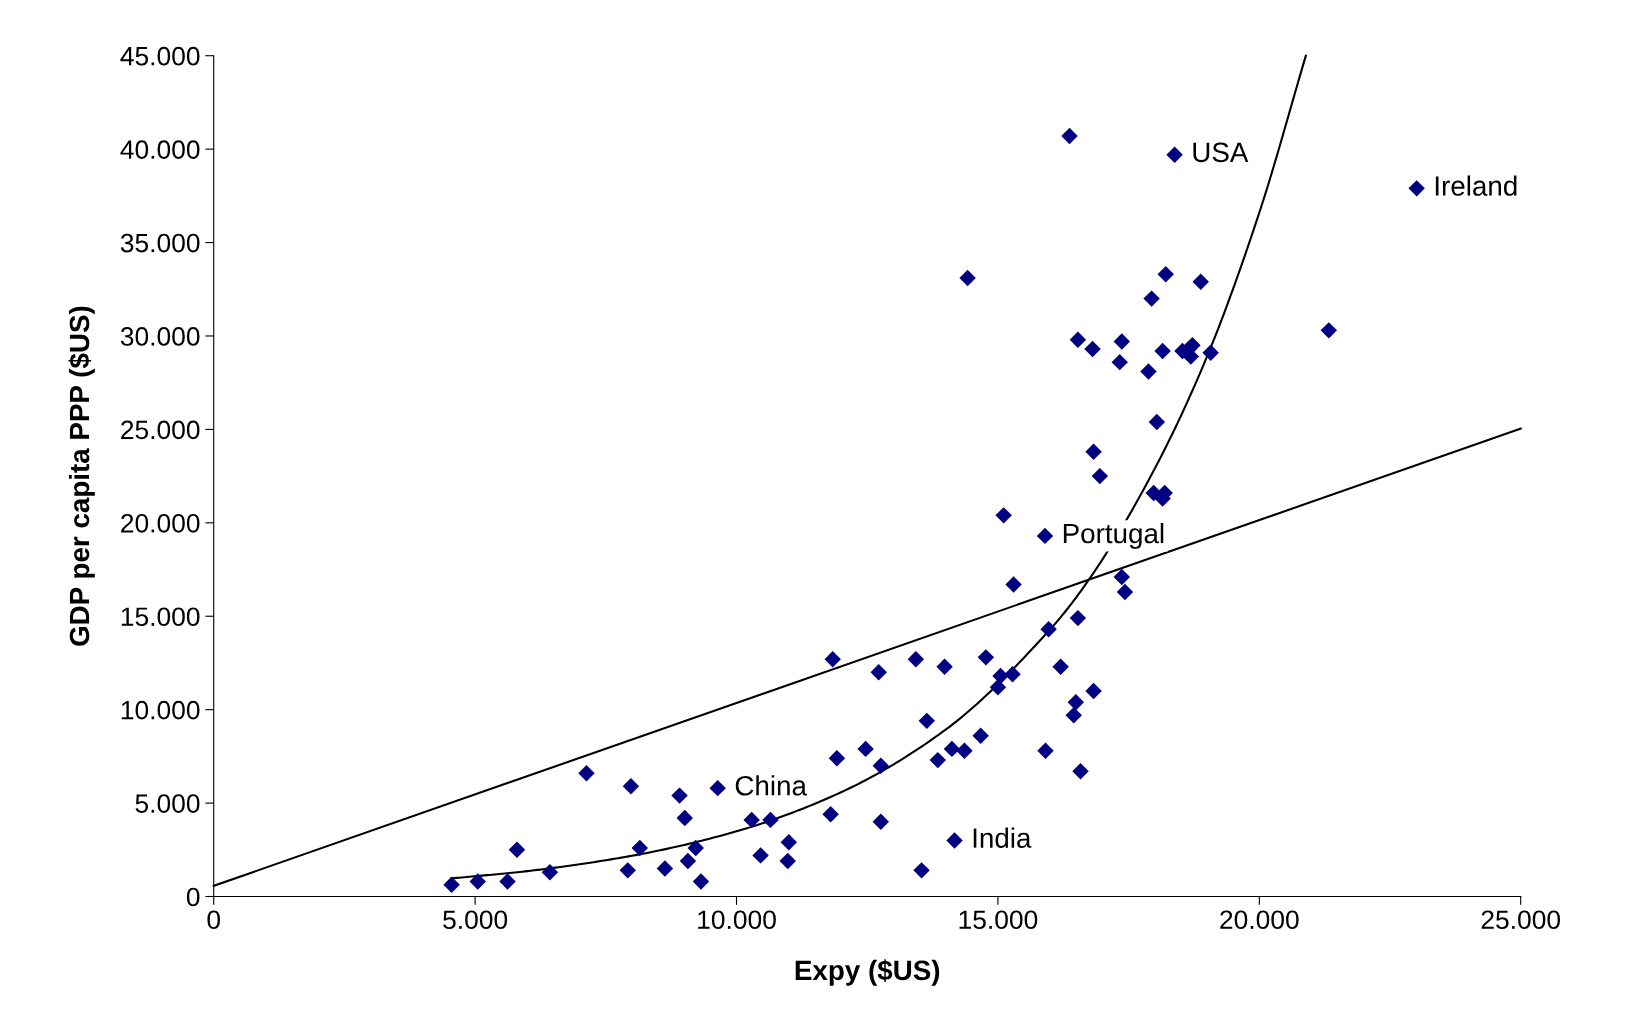 Image resolution: width=1644 pixels, height=1013 pixels. I want to click on x-tick-label: 15.000, so click(998, 920).